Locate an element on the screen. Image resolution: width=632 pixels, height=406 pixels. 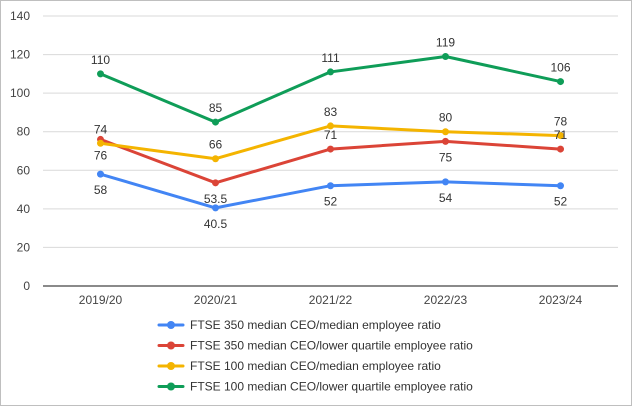
data-label: 111 is located at coordinates (330, 58).